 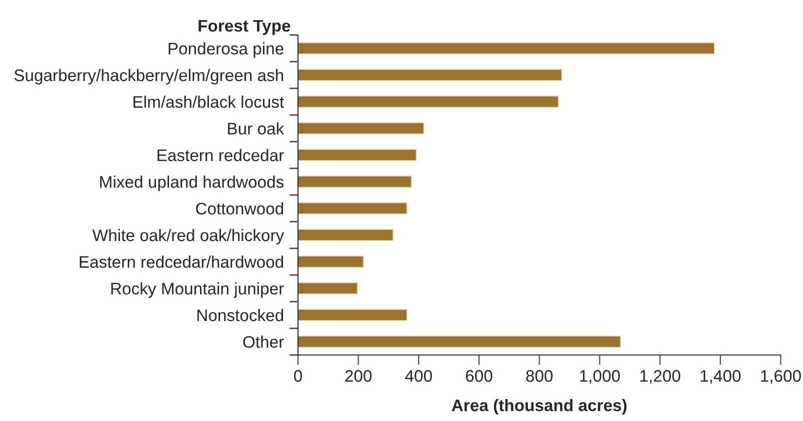 What do you see at coordinates (298, 376) in the screenshot?
I see `x-tick-label: 0` at bounding box center [298, 376].